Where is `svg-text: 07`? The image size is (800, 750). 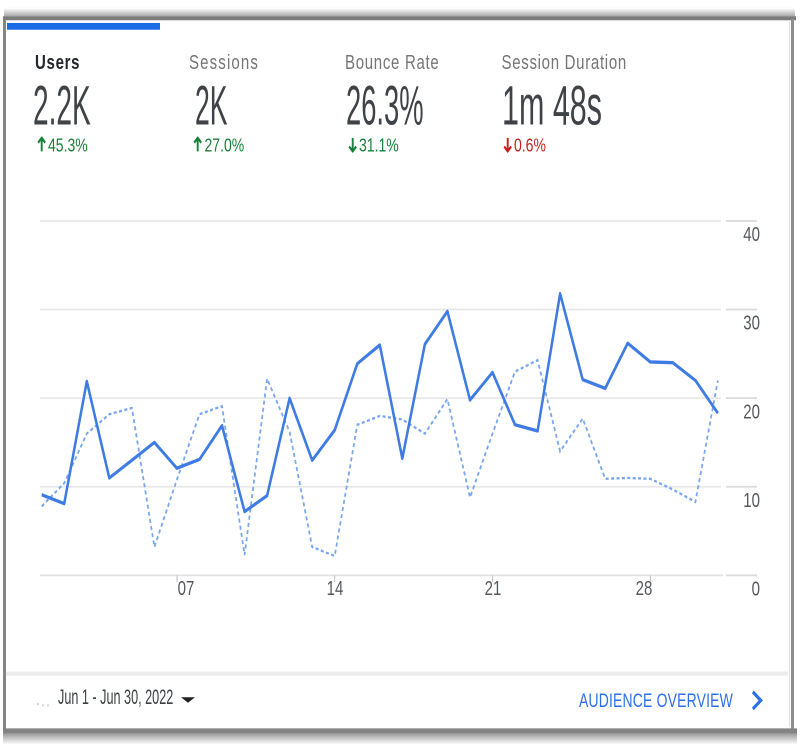 svg-text: 07 is located at coordinates (186, 588).